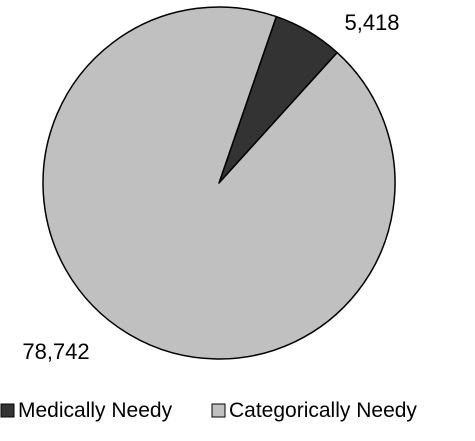  What do you see at coordinates (7, 410) in the screenshot?
I see `legend-swatch-medically-needy` at bounding box center [7, 410].